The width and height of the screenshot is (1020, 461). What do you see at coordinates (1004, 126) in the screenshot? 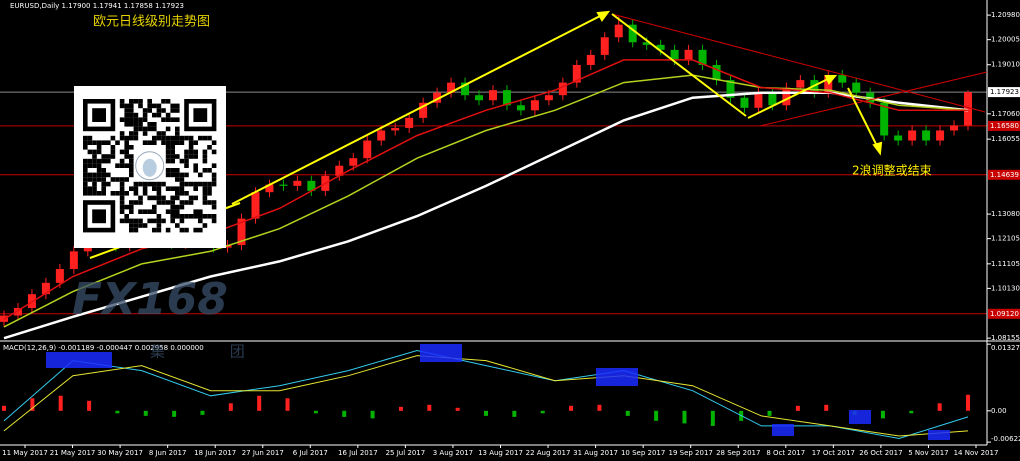
I see `level-label: 1.16580` at bounding box center [1004, 126].